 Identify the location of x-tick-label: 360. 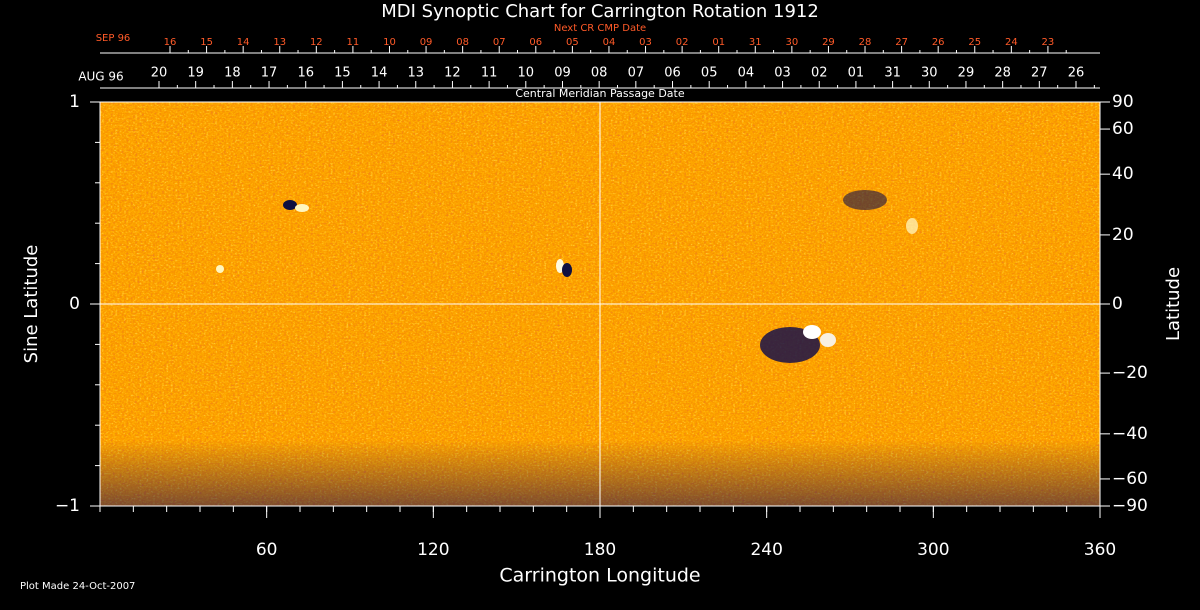
(1100, 550).